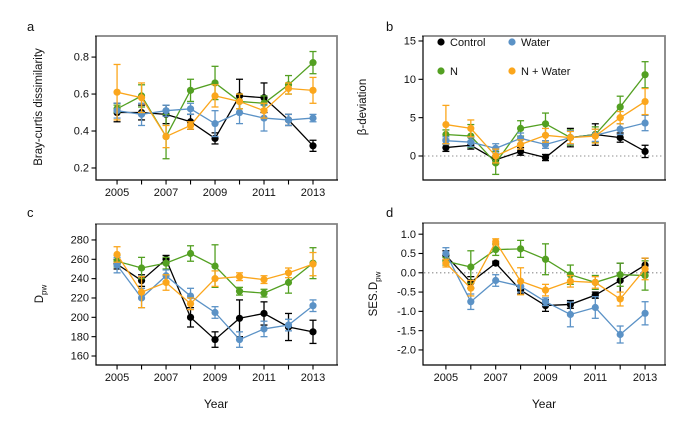  I want to click on panel-d-ylabel: SES.Dpw, so click(375, 294).